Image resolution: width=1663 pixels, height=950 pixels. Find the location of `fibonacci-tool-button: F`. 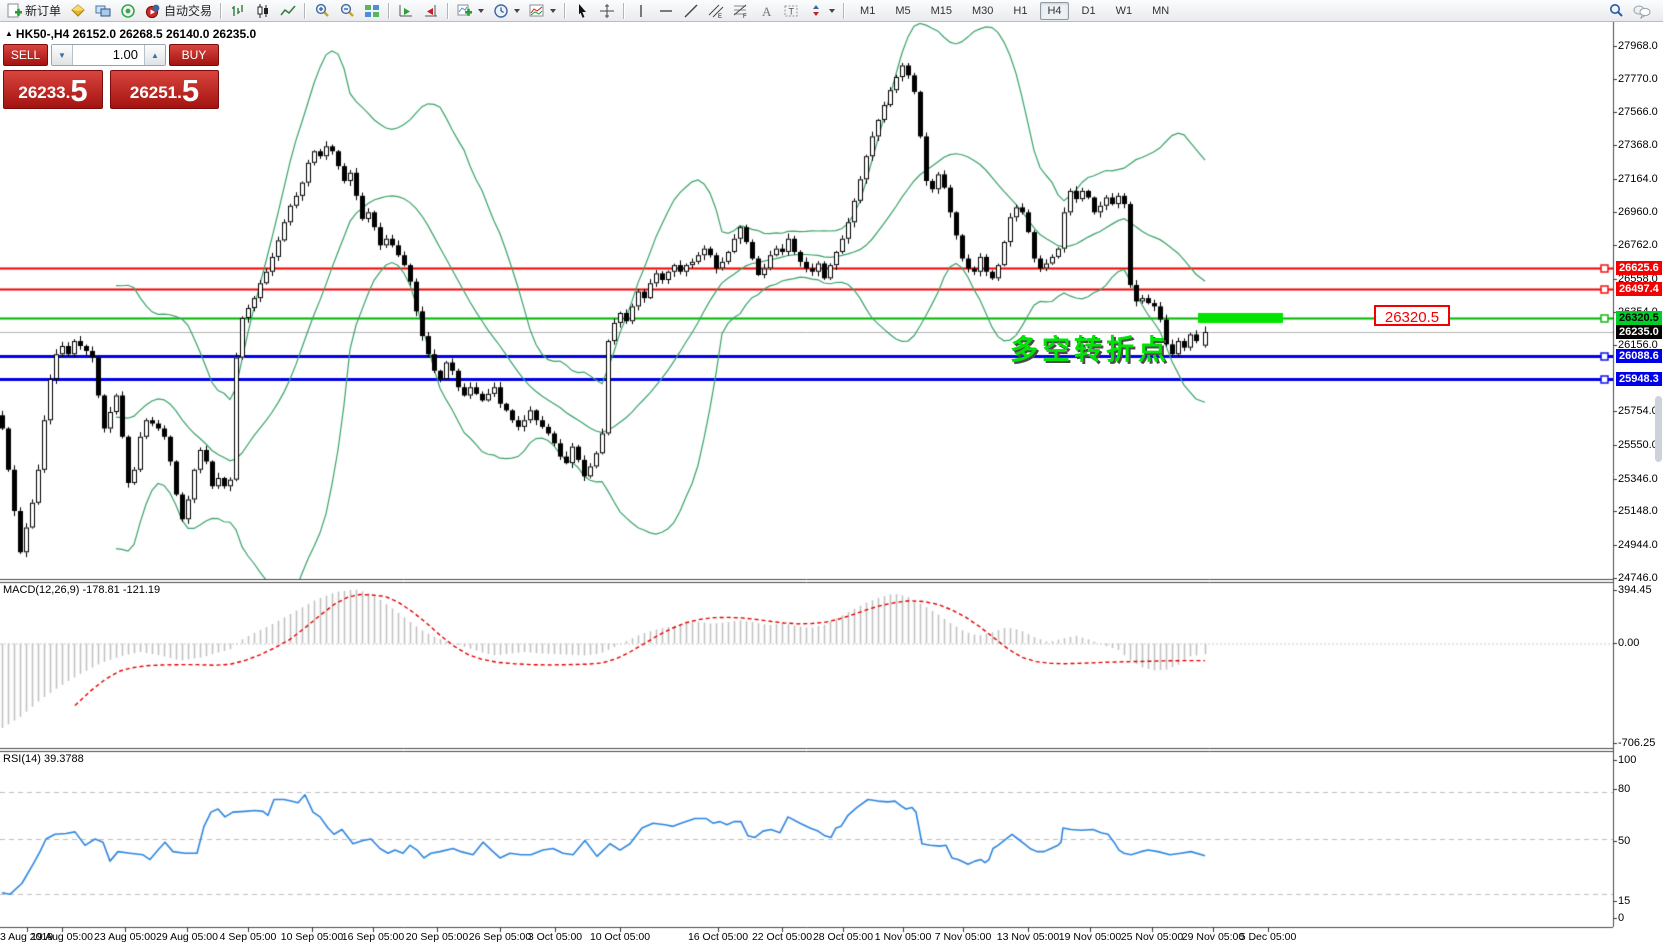

fibonacci-tool-button: F is located at coordinates (741, 11).